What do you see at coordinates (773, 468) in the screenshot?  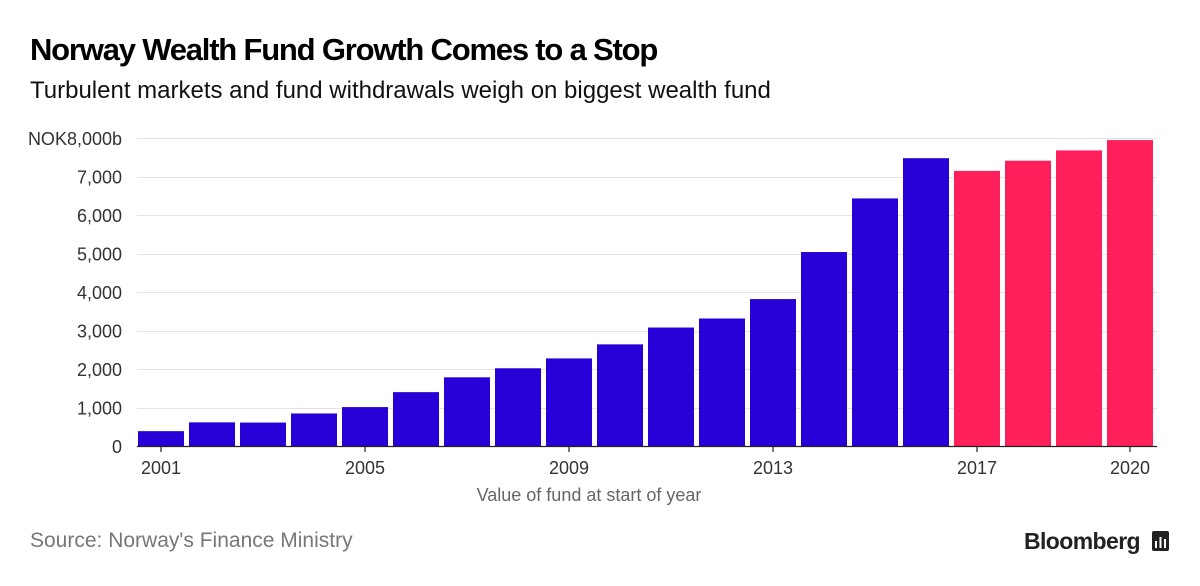 I see `x-tick-label: 2013` at bounding box center [773, 468].